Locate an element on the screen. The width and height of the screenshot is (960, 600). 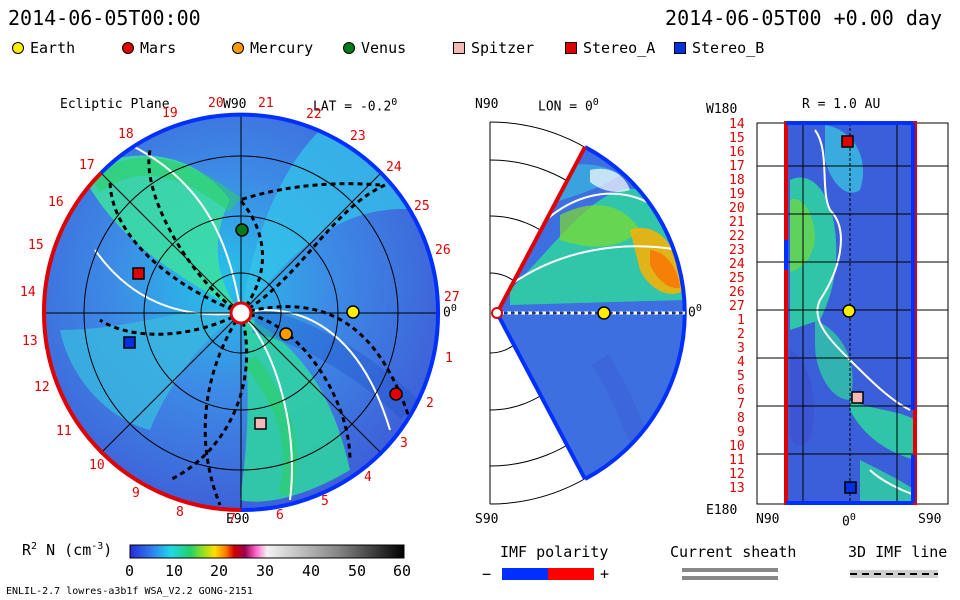
synoptic-row-11: 11 is located at coordinates (737, 460).